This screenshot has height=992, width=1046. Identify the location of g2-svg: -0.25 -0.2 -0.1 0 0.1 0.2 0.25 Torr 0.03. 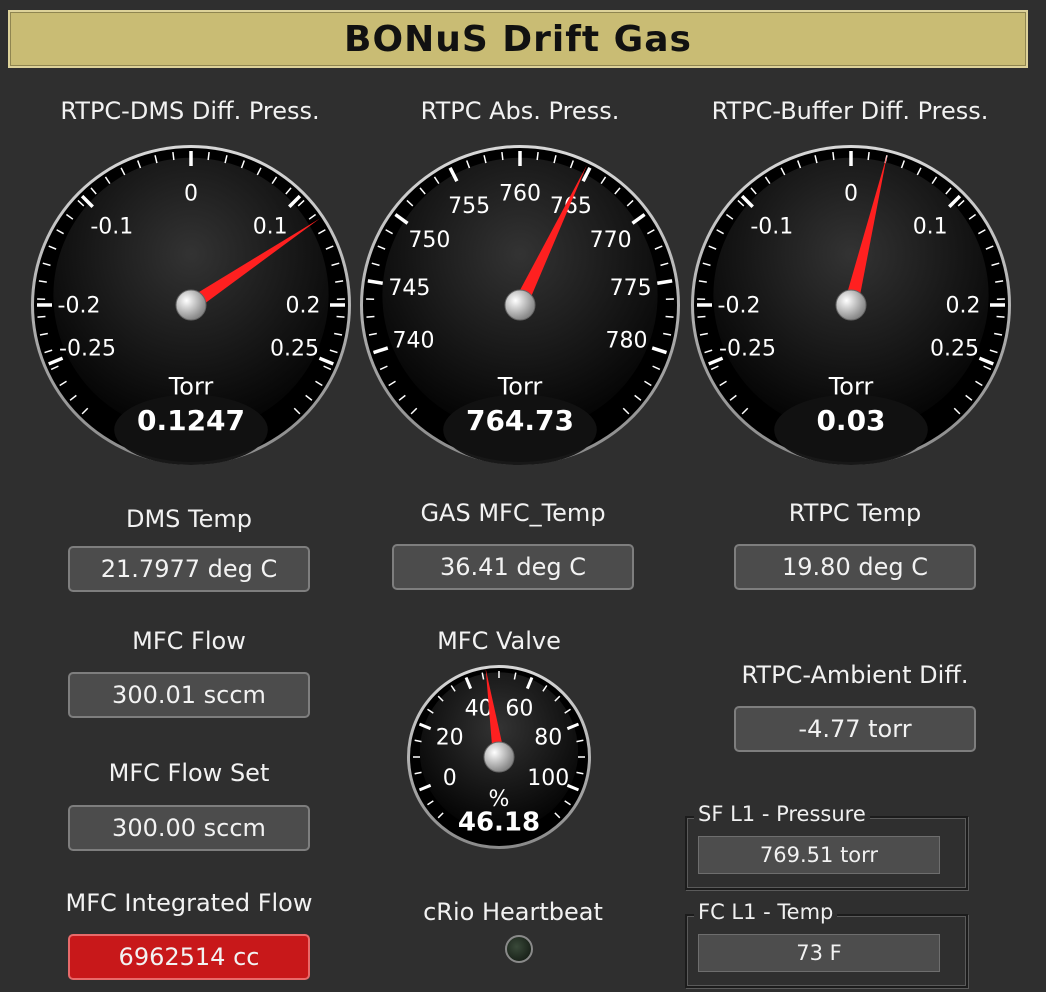
(851, 305).